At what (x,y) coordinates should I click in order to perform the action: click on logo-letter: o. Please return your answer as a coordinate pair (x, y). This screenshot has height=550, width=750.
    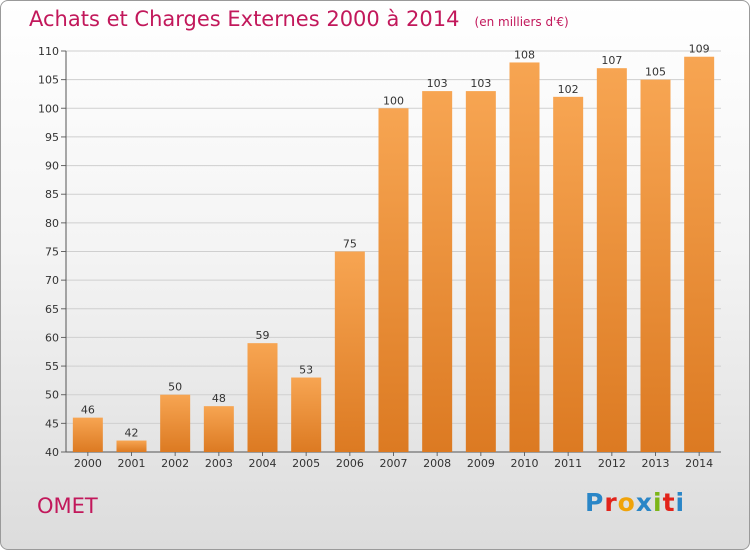
    Looking at the image, I should click on (626, 502).